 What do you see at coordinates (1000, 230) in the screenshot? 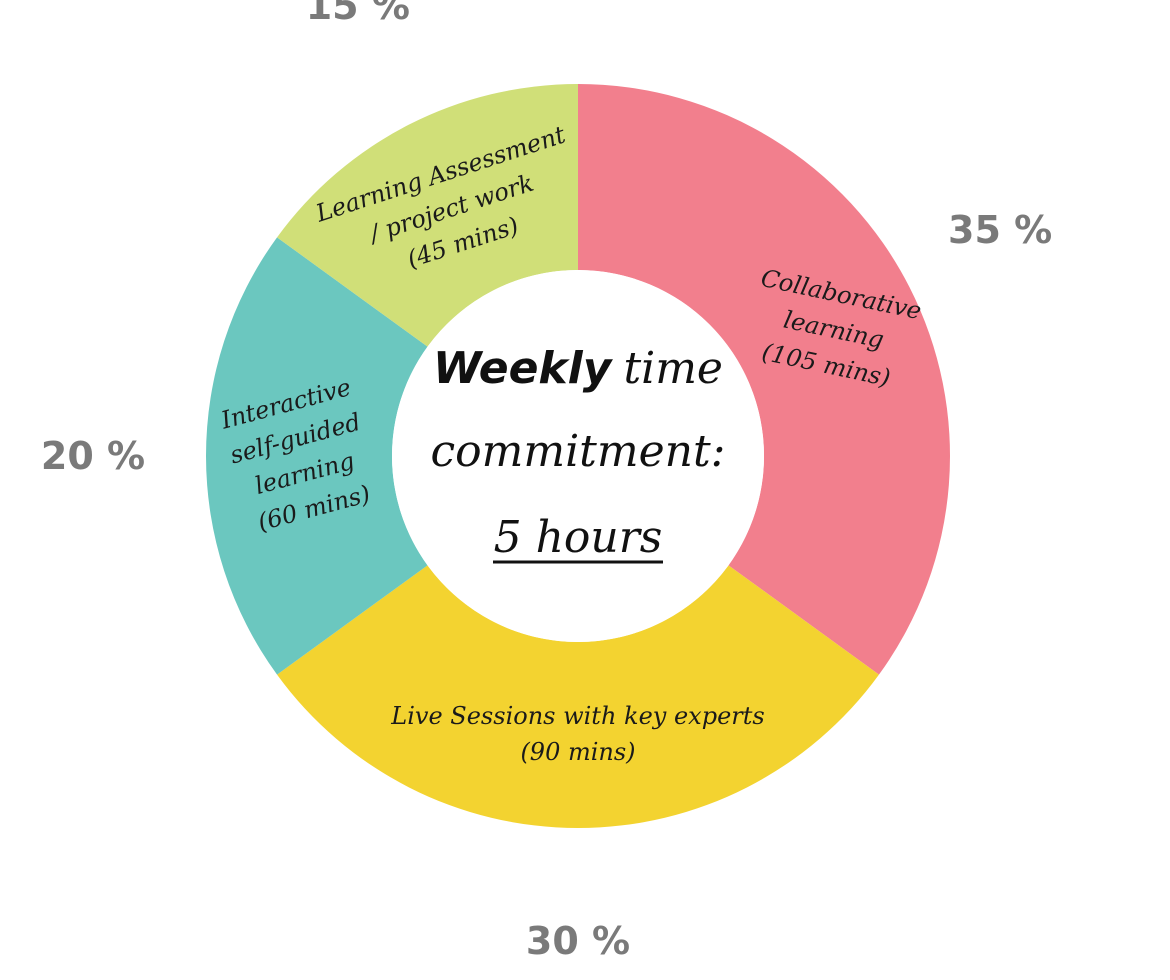
I see `percent-label: 35 %` at bounding box center [1000, 230].